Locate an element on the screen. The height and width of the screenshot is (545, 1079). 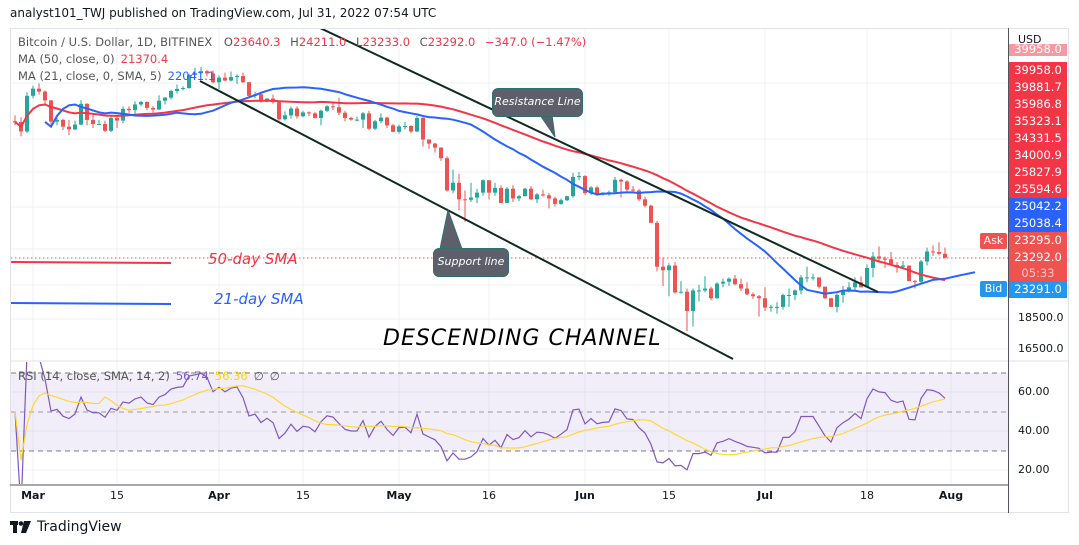
ma50-legend: MA (50, close, 0) 21370.4 is located at coordinates (93, 59).